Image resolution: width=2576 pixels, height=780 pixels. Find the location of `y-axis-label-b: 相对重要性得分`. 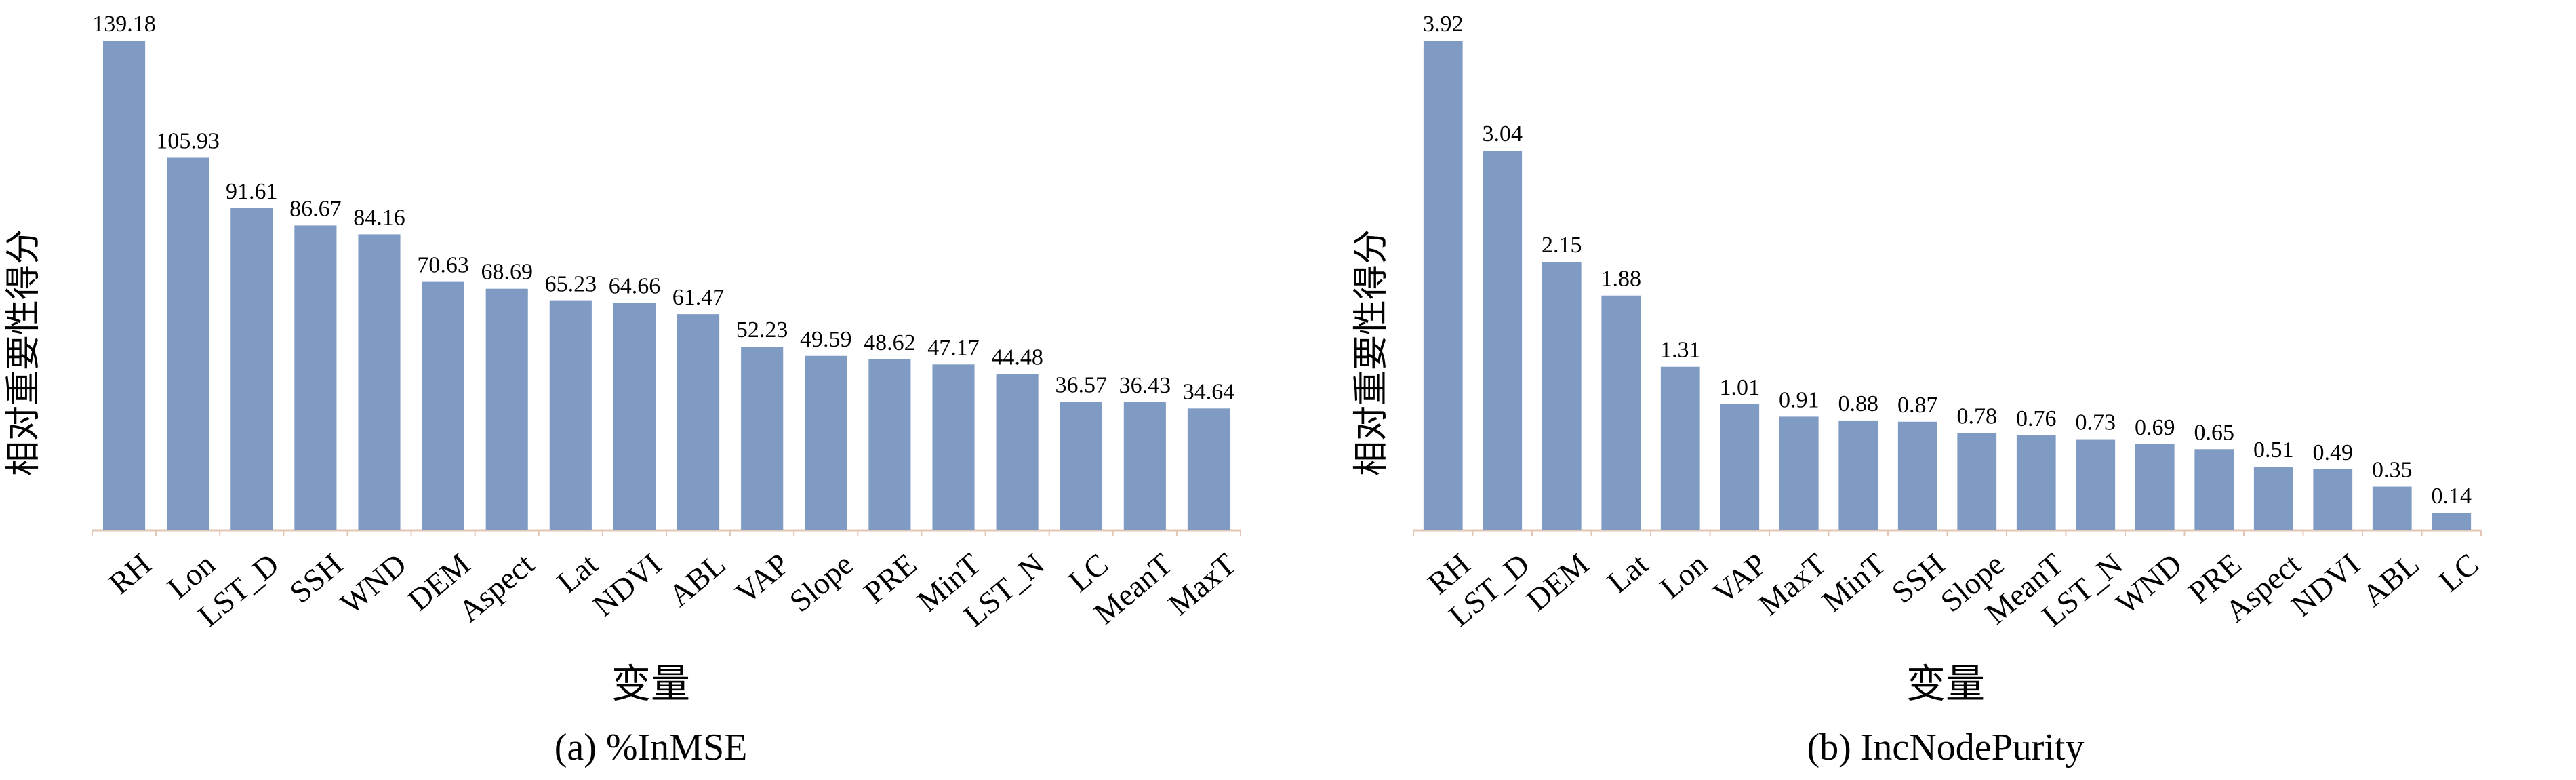

y-axis-label-b: 相对重要性得分 is located at coordinates (1371, 352).